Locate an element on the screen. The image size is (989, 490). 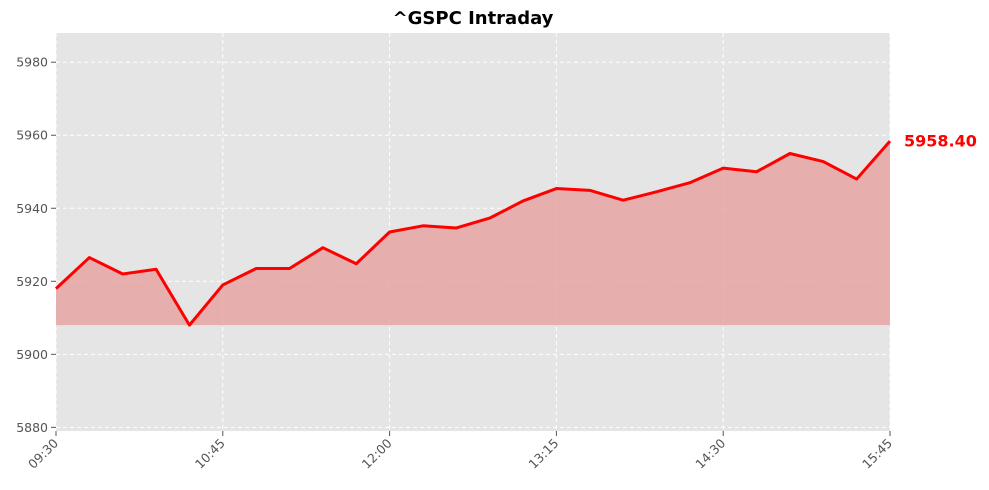
y-tick-label: 5960 is located at coordinates (32, 135).